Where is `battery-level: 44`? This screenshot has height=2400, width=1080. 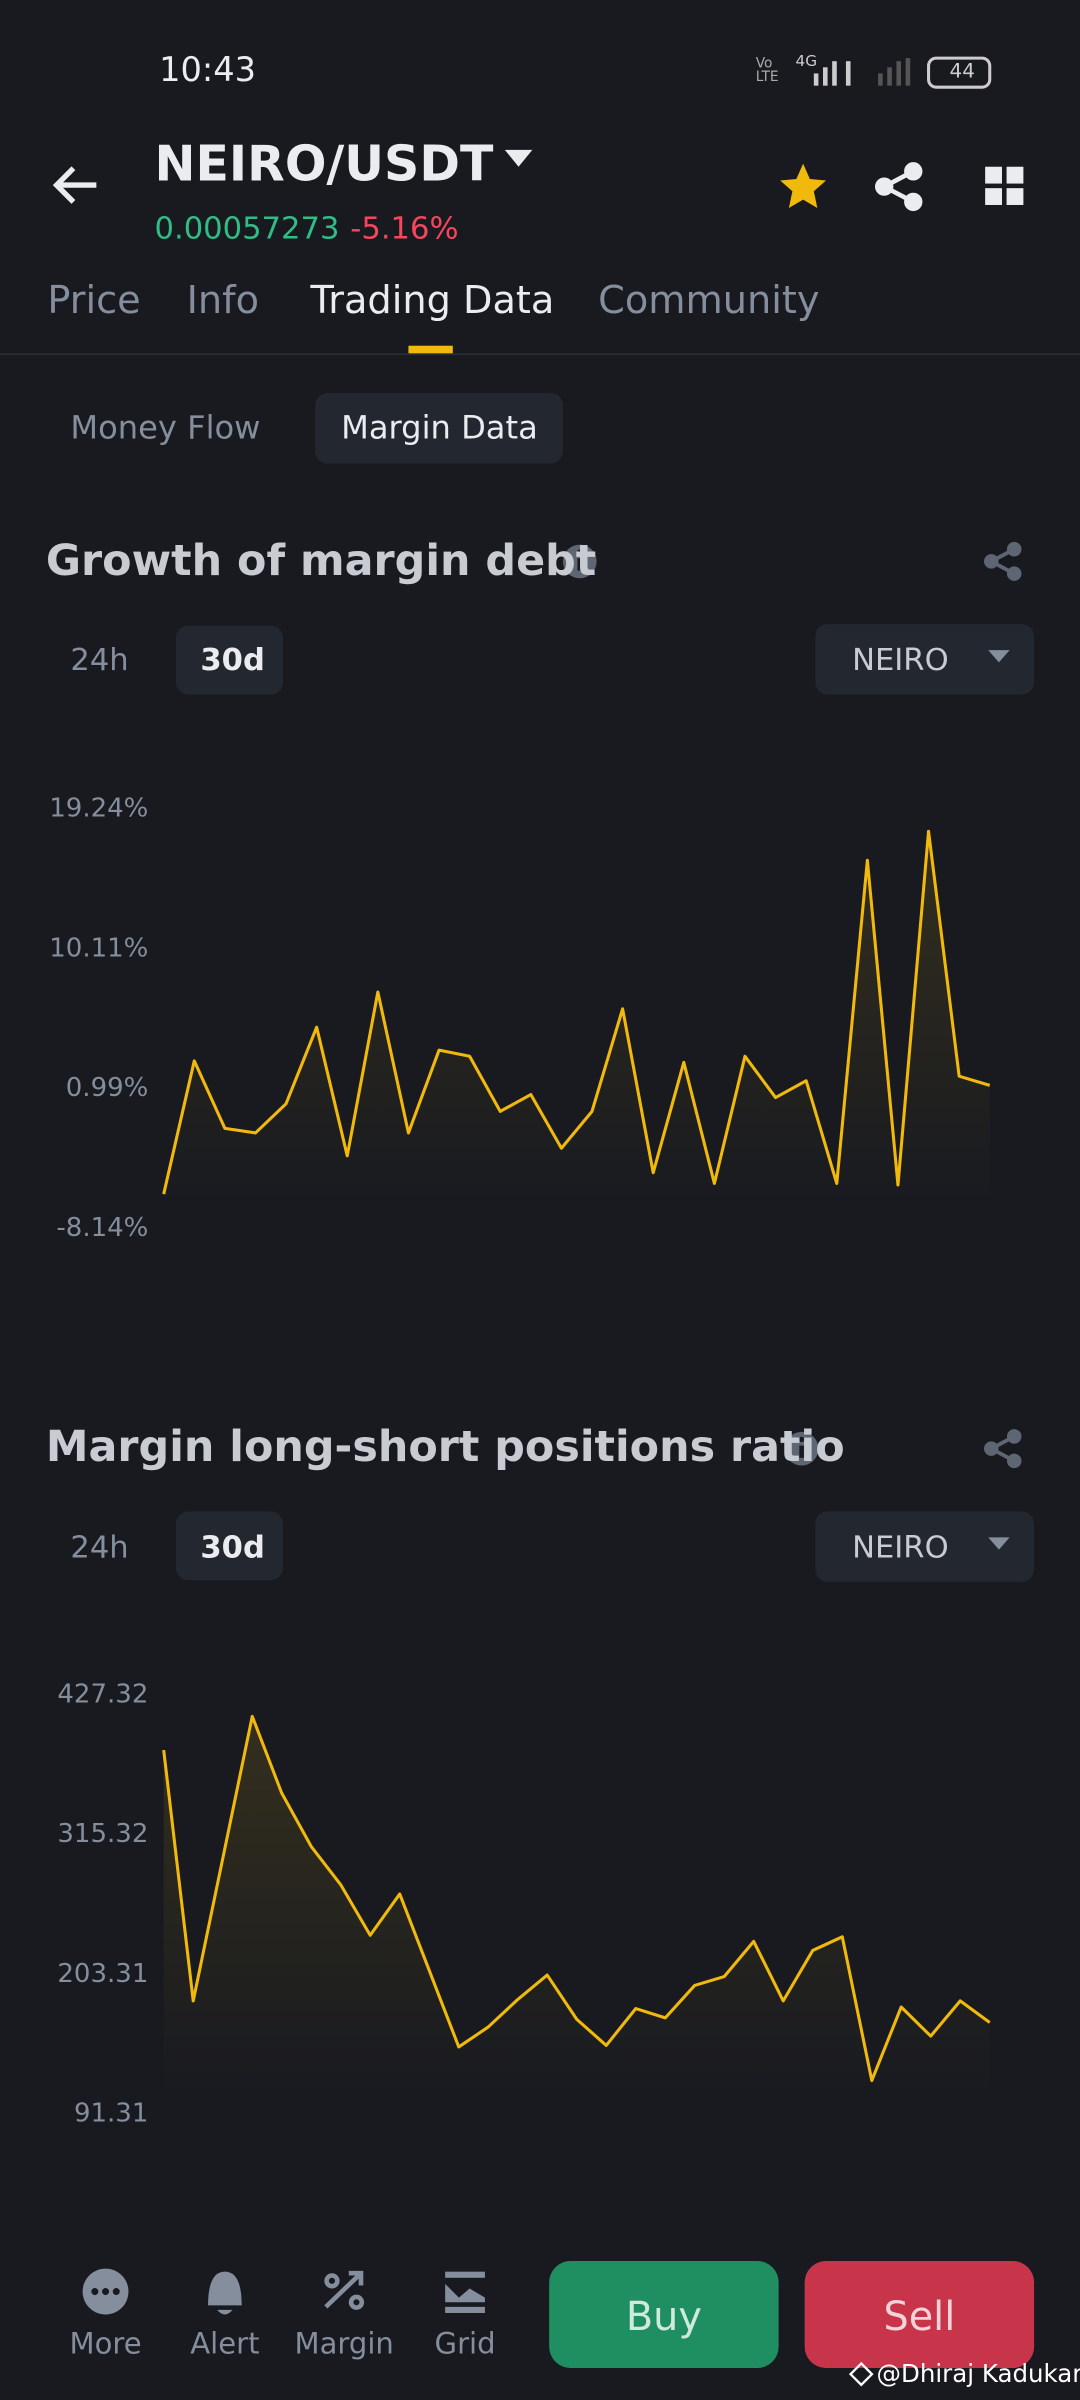
battery-level: 44 is located at coordinates (962, 72).